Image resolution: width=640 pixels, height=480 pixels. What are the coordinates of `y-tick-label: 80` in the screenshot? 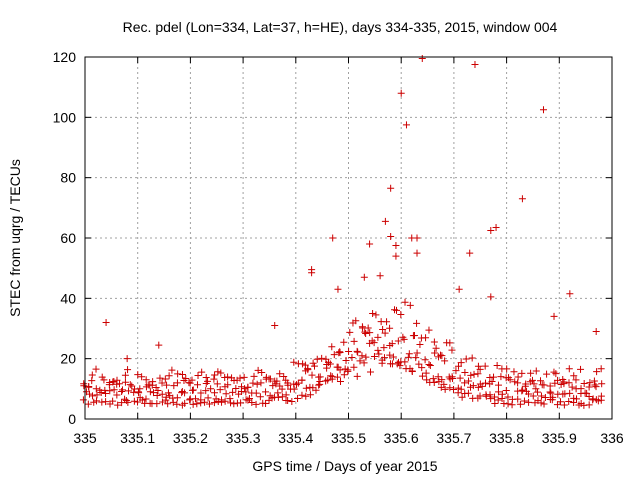 It's located at (68, 178).